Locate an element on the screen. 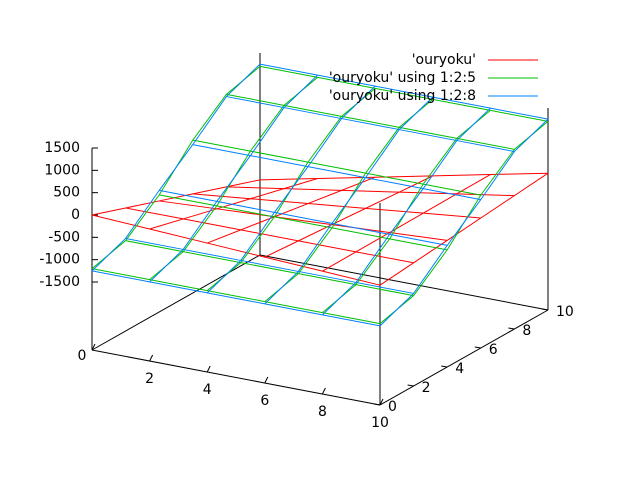 The height and width of the screenshot is (480, 640). legend-label: 'ouryoku' using 1:2:5 is located at coordinates (402, 78).